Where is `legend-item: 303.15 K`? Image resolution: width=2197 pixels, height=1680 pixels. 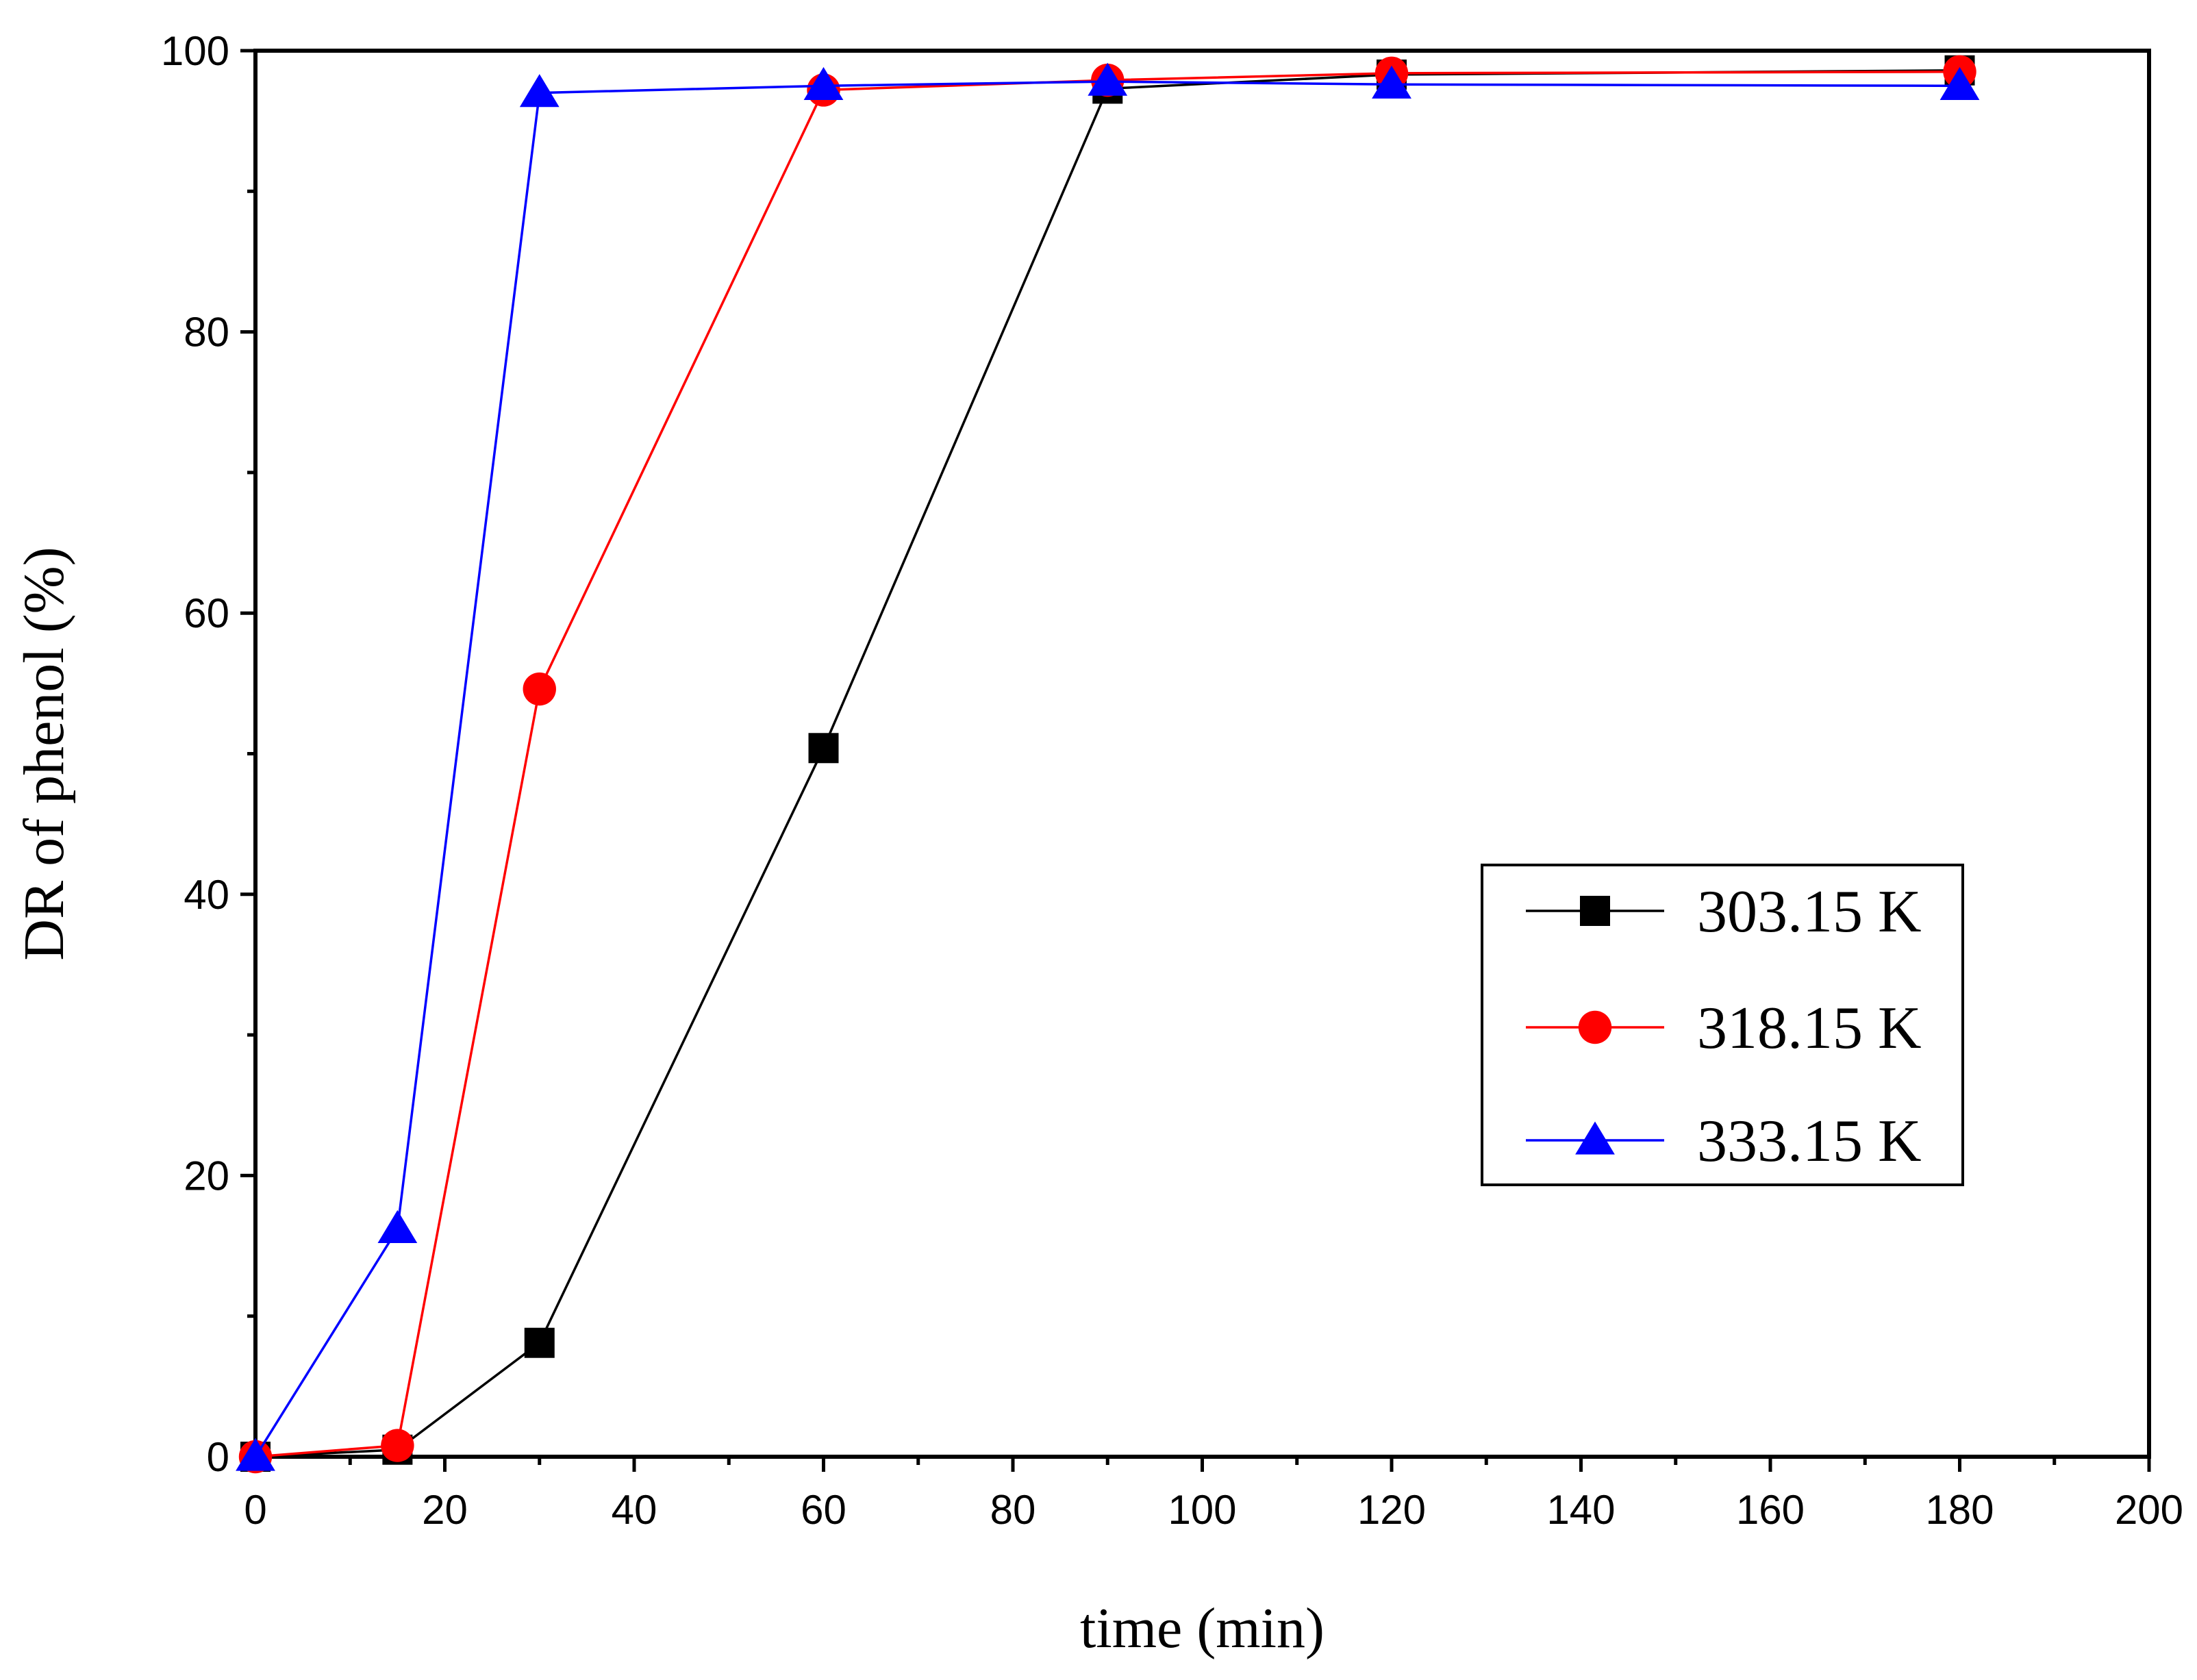 legend-item: 303.15 K is located at coordinates (1724, 912).